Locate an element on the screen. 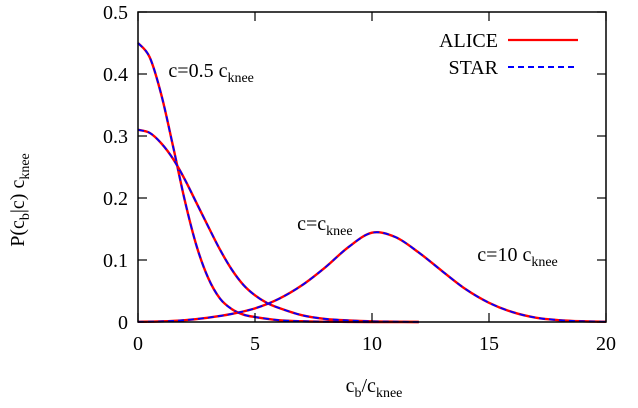  legend: ALICE STAR is located at coordinates (508, 54).